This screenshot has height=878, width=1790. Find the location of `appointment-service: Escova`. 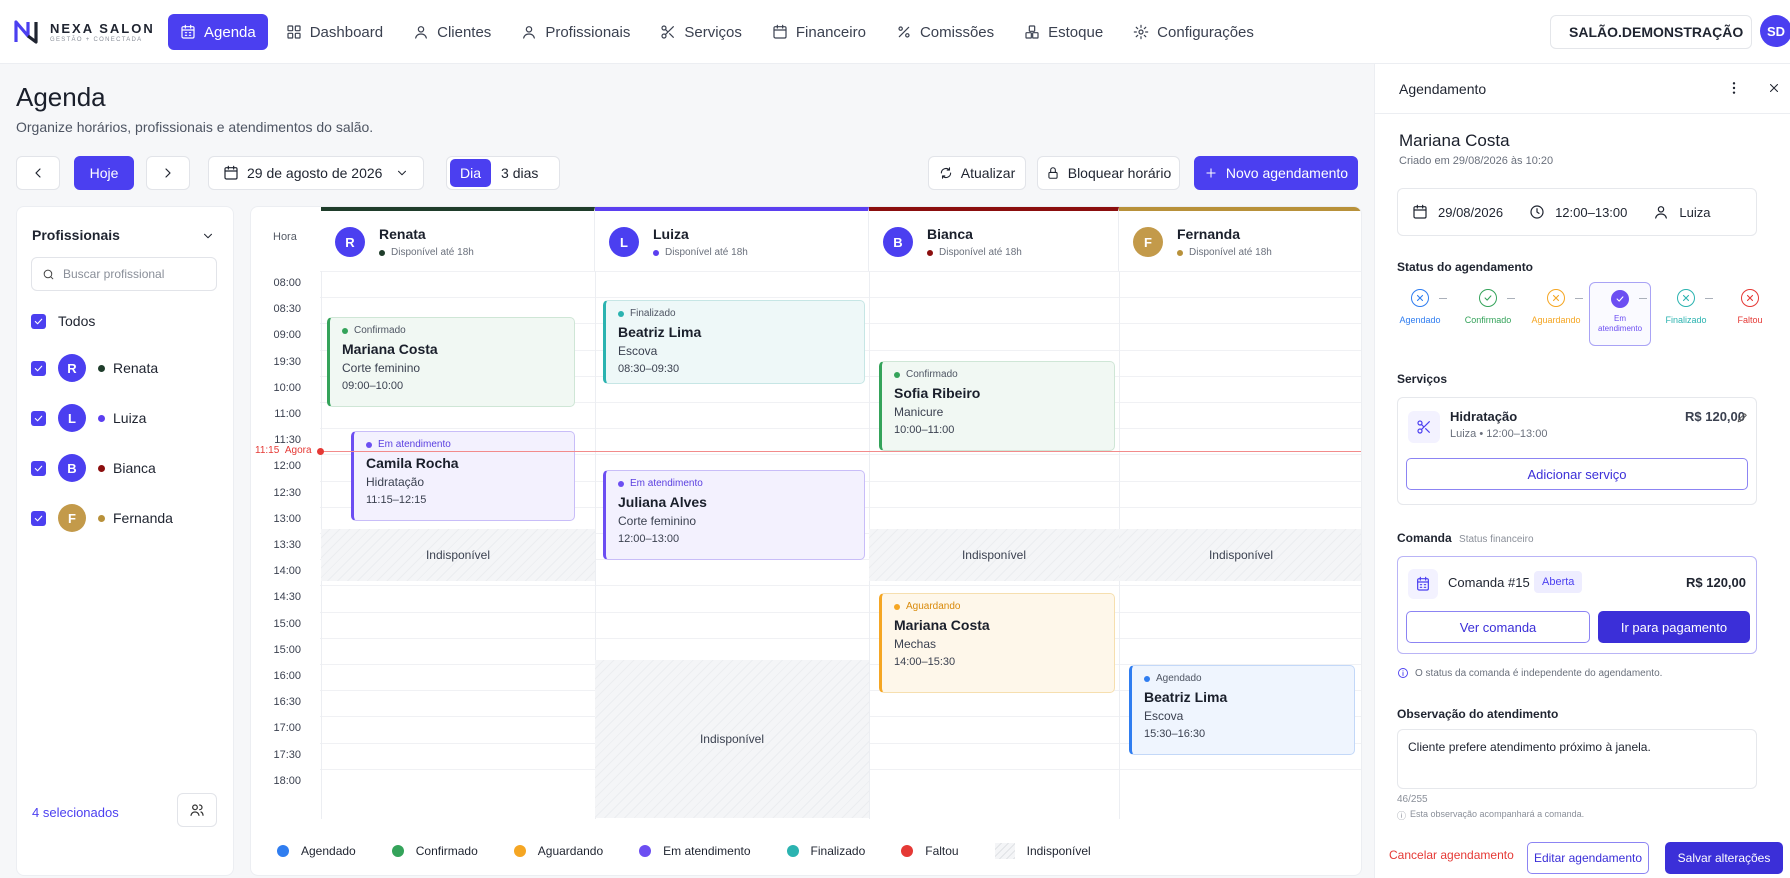

appointment-service: Escova is located at coordinates (1164, 716).